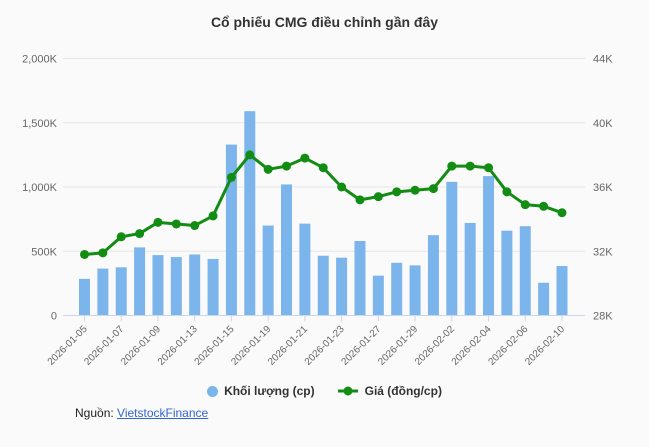  What do you see at coordinates (40, 60) in the screenshot?
I see `left-axis-tick-label: 2,000K` at bounding box center [40, 60].